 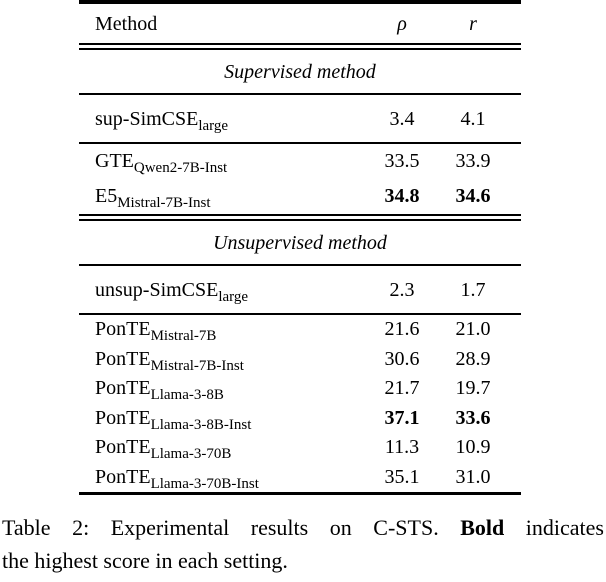 I want to click on method-name: PonTEMistral-7B-Inst, so click(x=161, y=360).